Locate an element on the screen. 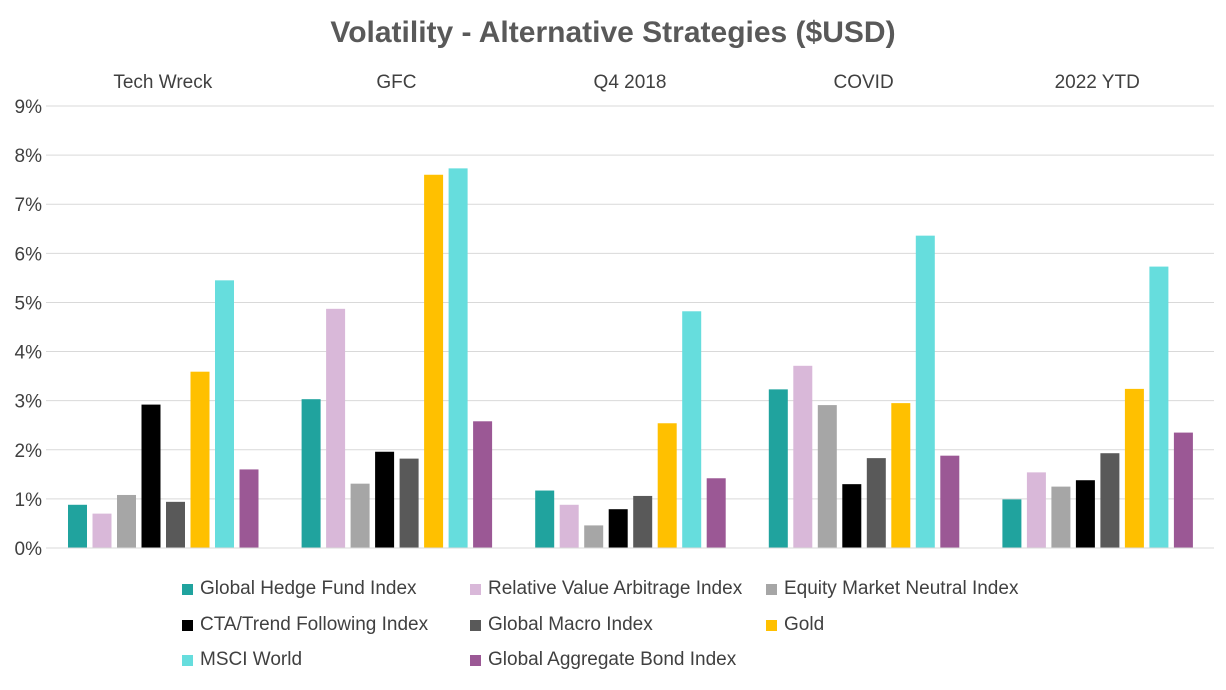 The image size is (1226, 690). y-tick-label: 9% is located at coordinates (29, 107).